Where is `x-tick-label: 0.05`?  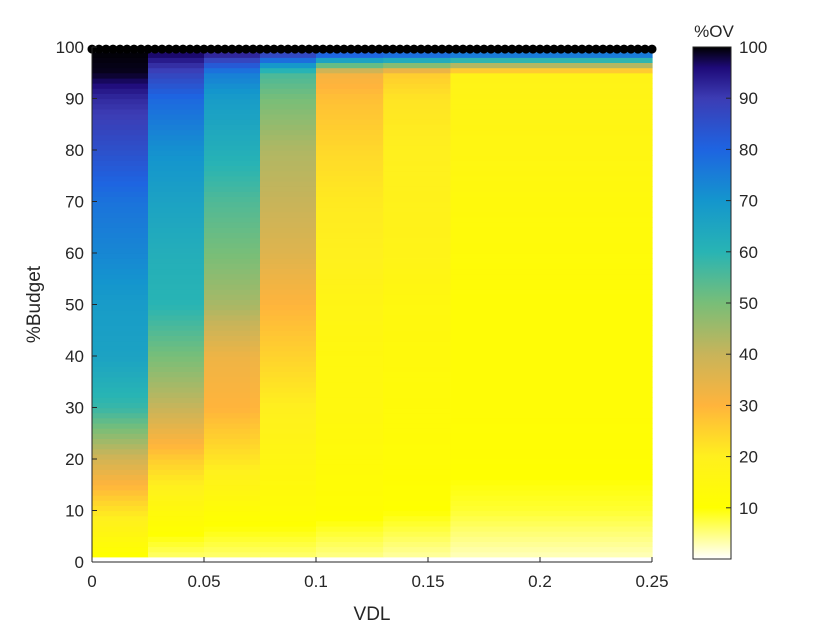
x-tick-label: 0.05 is located at coordinates (203, 581).